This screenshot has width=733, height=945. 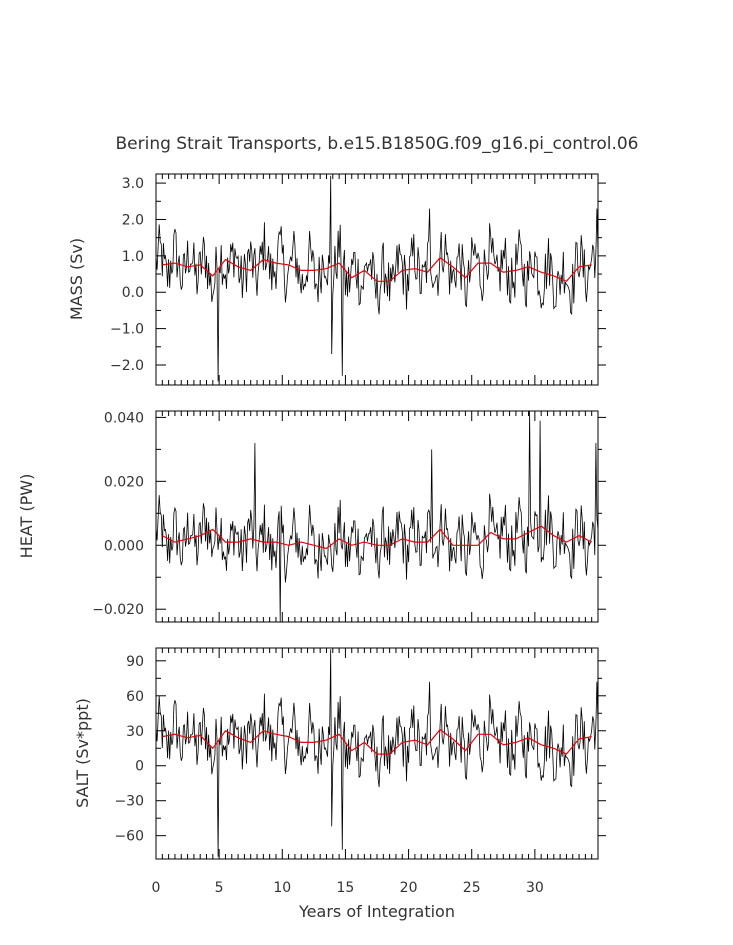 I want to click on x-tick-label: 30, so click(x=535, y=888).